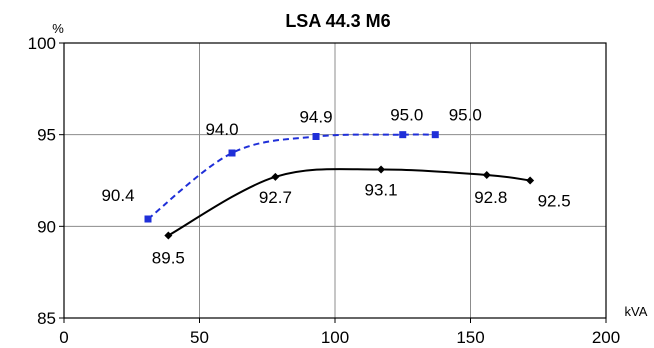 The height and width of the screenshot is (348, 654). What do you see at coordinates (63, 337) in the screenshot?
I see `x-tick-label: 0` at bounding box center [63, 337].